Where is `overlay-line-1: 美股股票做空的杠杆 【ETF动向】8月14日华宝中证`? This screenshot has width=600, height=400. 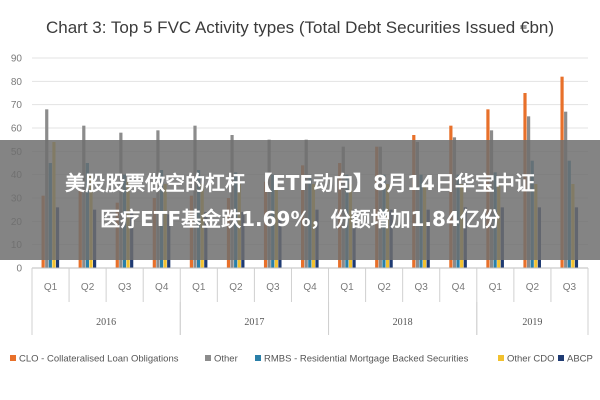 overlay-line-1: 美股股票做空的杠杆 【ETF动向】8月14日华宝中证 is located at coordinates (300, 183).